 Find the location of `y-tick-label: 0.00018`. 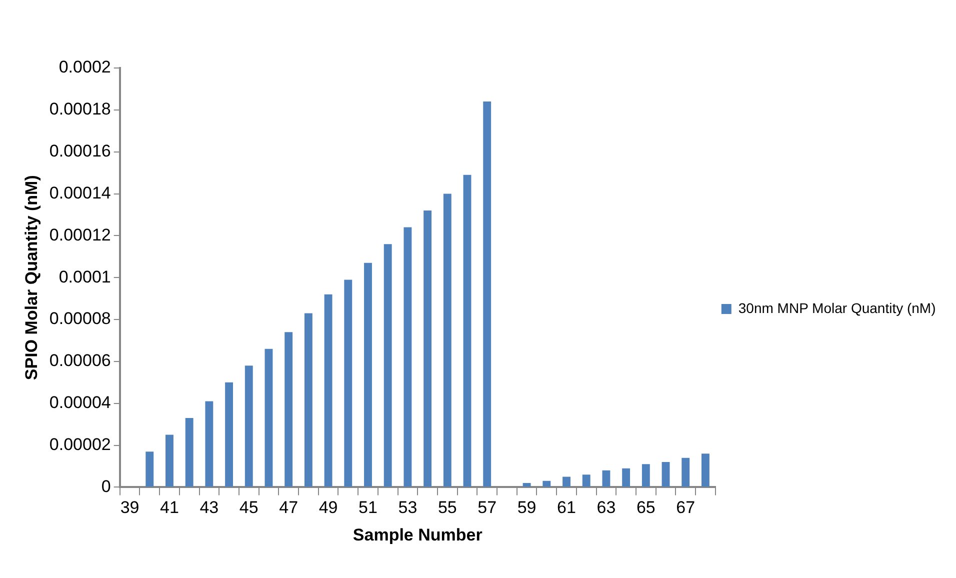

y-tick-label: 0.00018 is located at coordinates (80, 109).